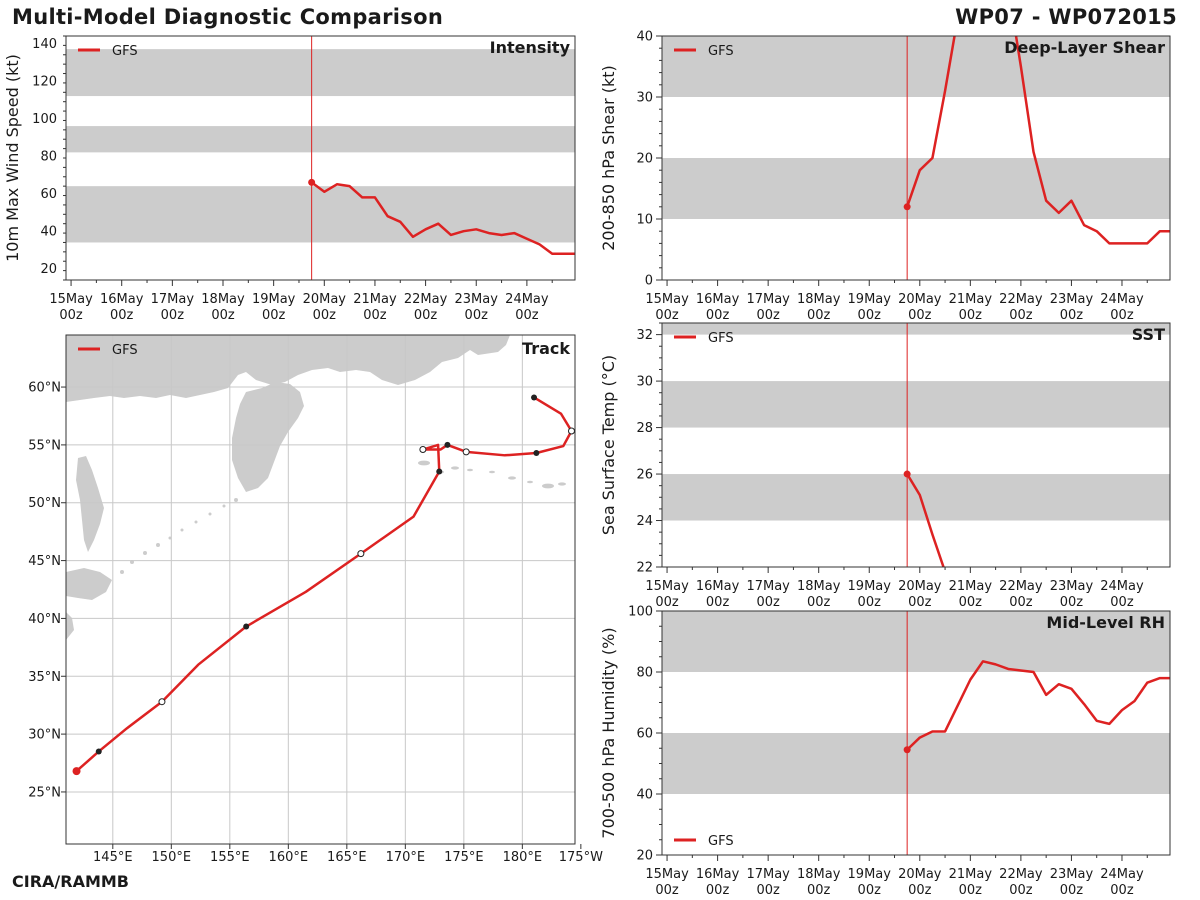  I want to click on lon-tick-label: 180°E, so click(523, 857).